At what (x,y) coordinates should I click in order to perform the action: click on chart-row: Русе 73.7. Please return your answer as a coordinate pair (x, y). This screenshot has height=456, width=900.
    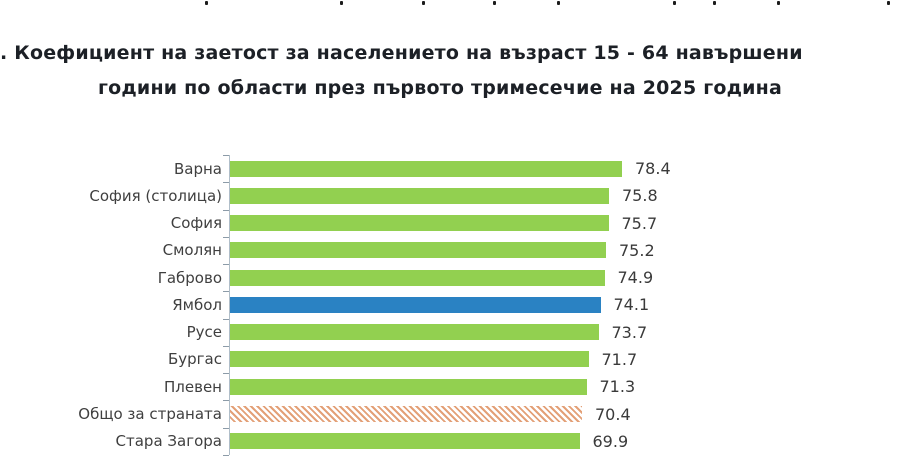
    Looking at the image, I should click on (450, 332).